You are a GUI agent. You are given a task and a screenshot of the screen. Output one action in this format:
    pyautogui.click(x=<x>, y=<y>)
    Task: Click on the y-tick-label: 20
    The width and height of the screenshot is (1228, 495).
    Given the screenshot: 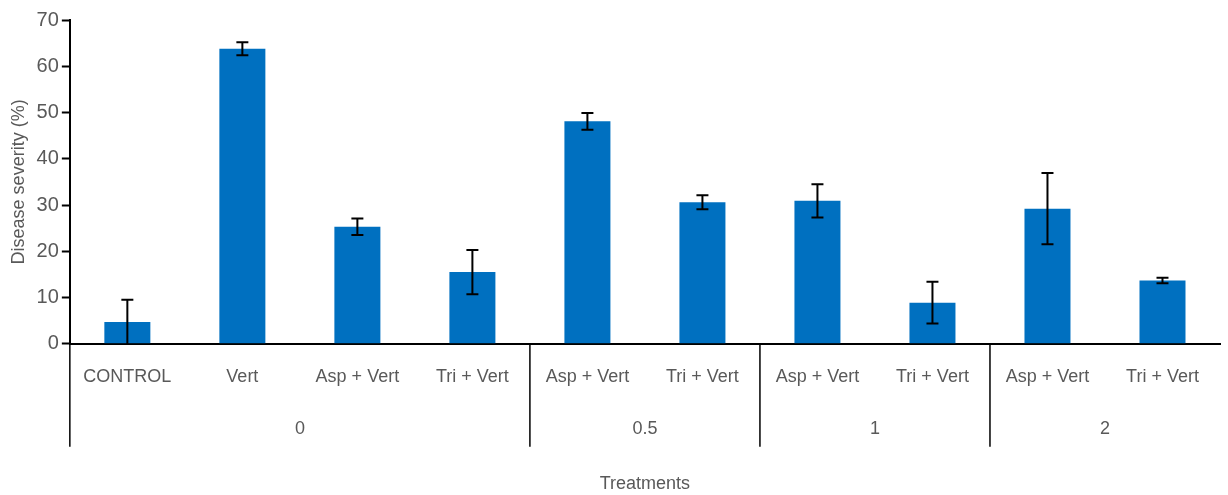 What is the action you would take?
    pyautogui.click(x=47, y=249)
    